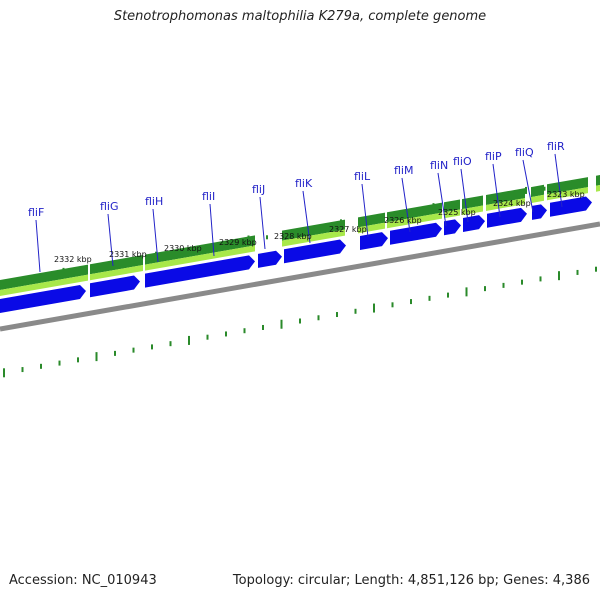 This screenshot has width=600, height=600. I want to click on gene-label: fliI, so click(208, 196).